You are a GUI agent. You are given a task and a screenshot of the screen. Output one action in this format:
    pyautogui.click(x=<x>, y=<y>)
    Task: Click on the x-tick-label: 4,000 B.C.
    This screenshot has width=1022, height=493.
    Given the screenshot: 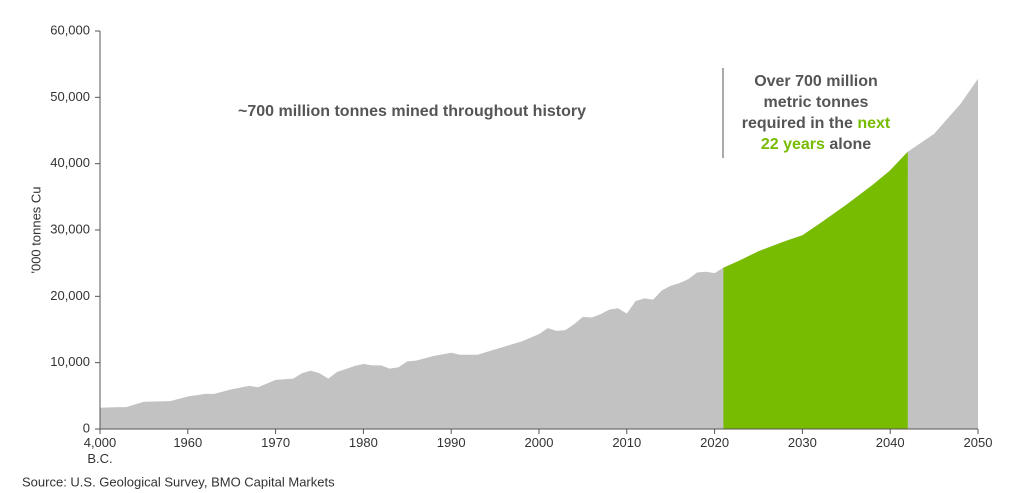 What is the action you would take?
    pyautogui.click(x=100, y=450)
    